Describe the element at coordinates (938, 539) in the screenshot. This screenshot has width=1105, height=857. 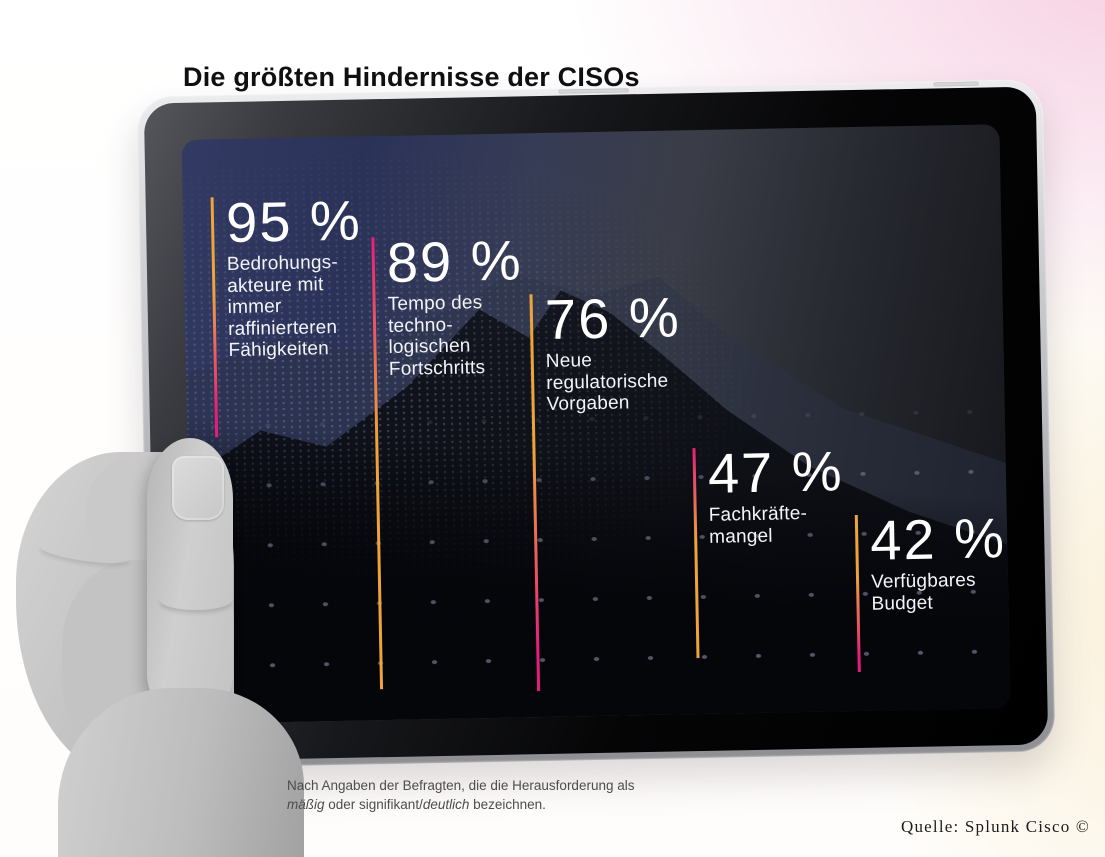
I see `stat-value: 42 %` at that location.